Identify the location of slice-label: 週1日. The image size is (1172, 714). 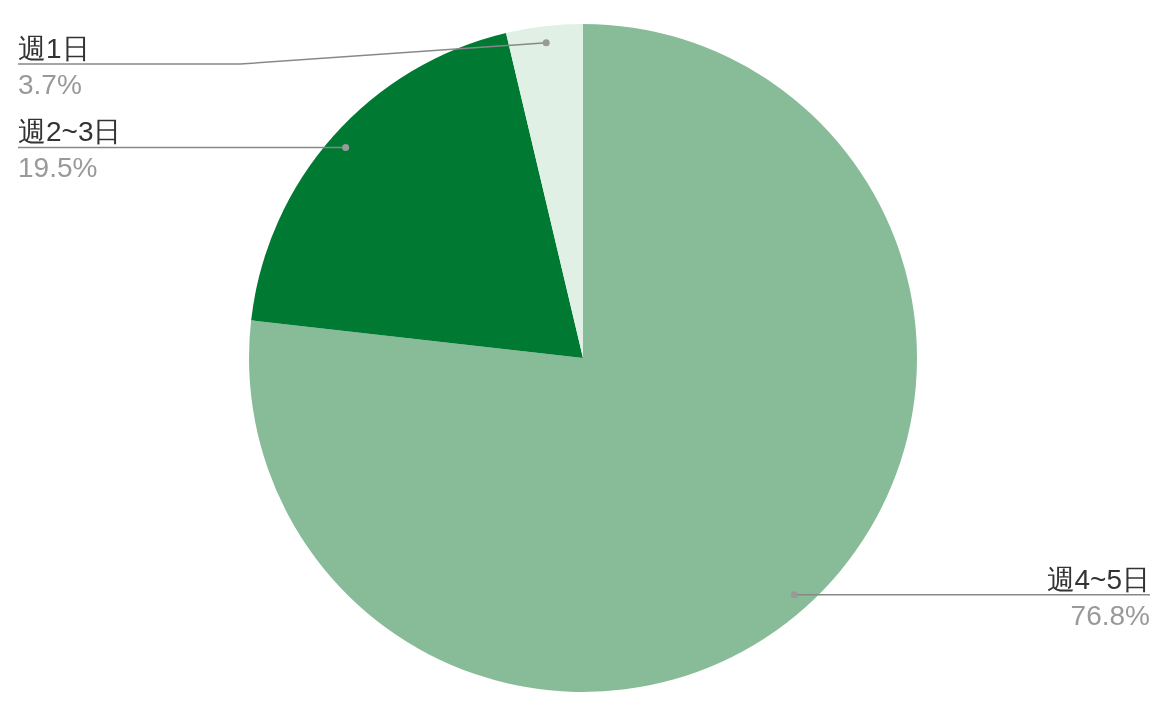
(54, 48).